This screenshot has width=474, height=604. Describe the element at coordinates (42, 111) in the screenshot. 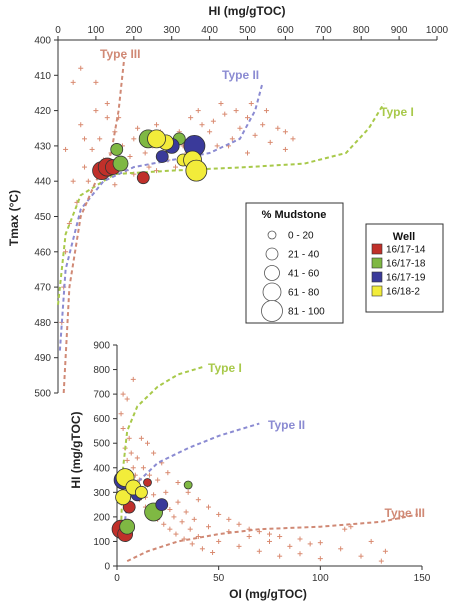

I see `y-tick-label: 420` at that location.